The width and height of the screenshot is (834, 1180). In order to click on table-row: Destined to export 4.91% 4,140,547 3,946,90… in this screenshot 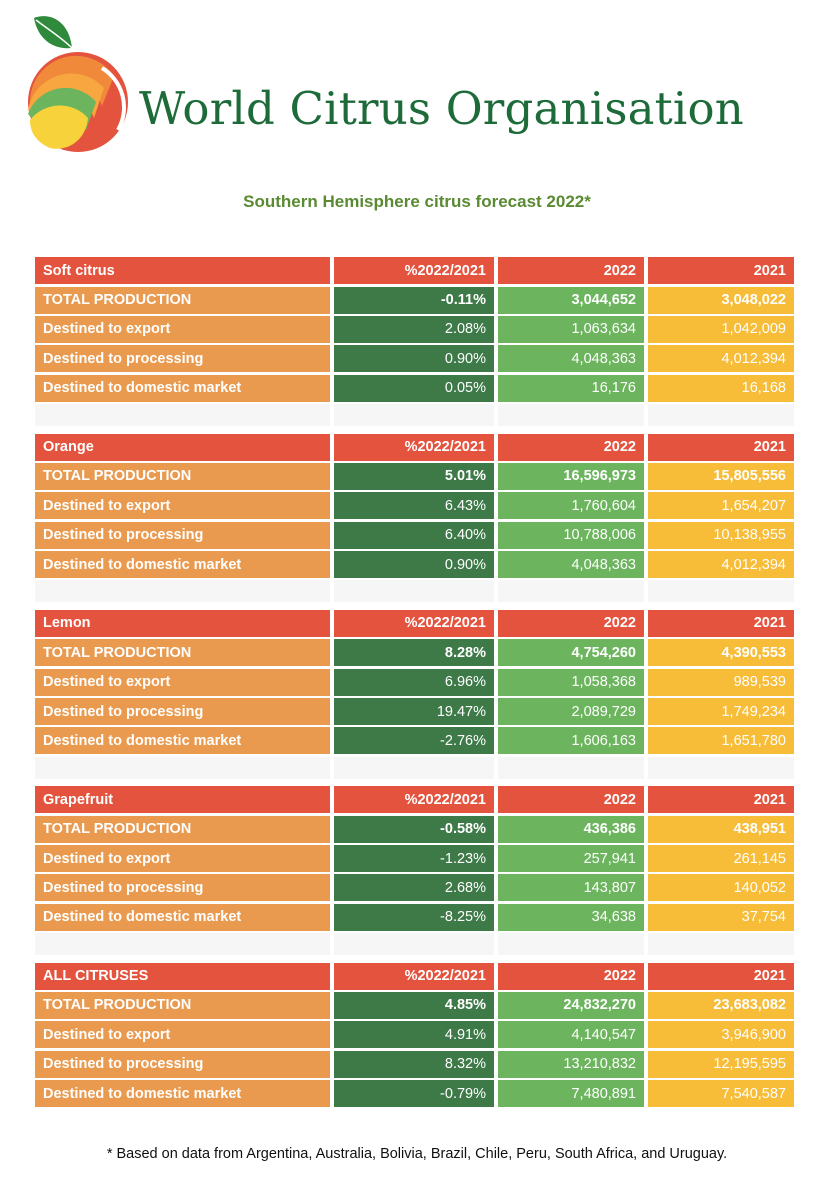, I will do `click(416, 1034)`.